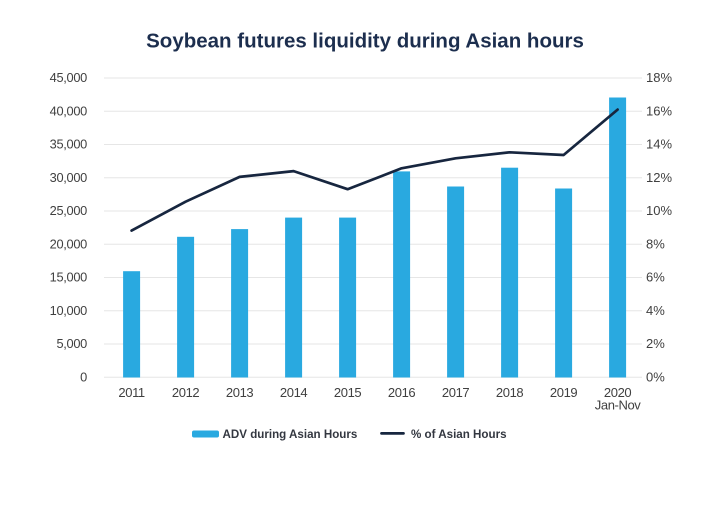 This screenshot has width=720, height=505. Describe the element at coordinates (655, 310) in the screenshot. I see `svg-text: 4%` at that location.